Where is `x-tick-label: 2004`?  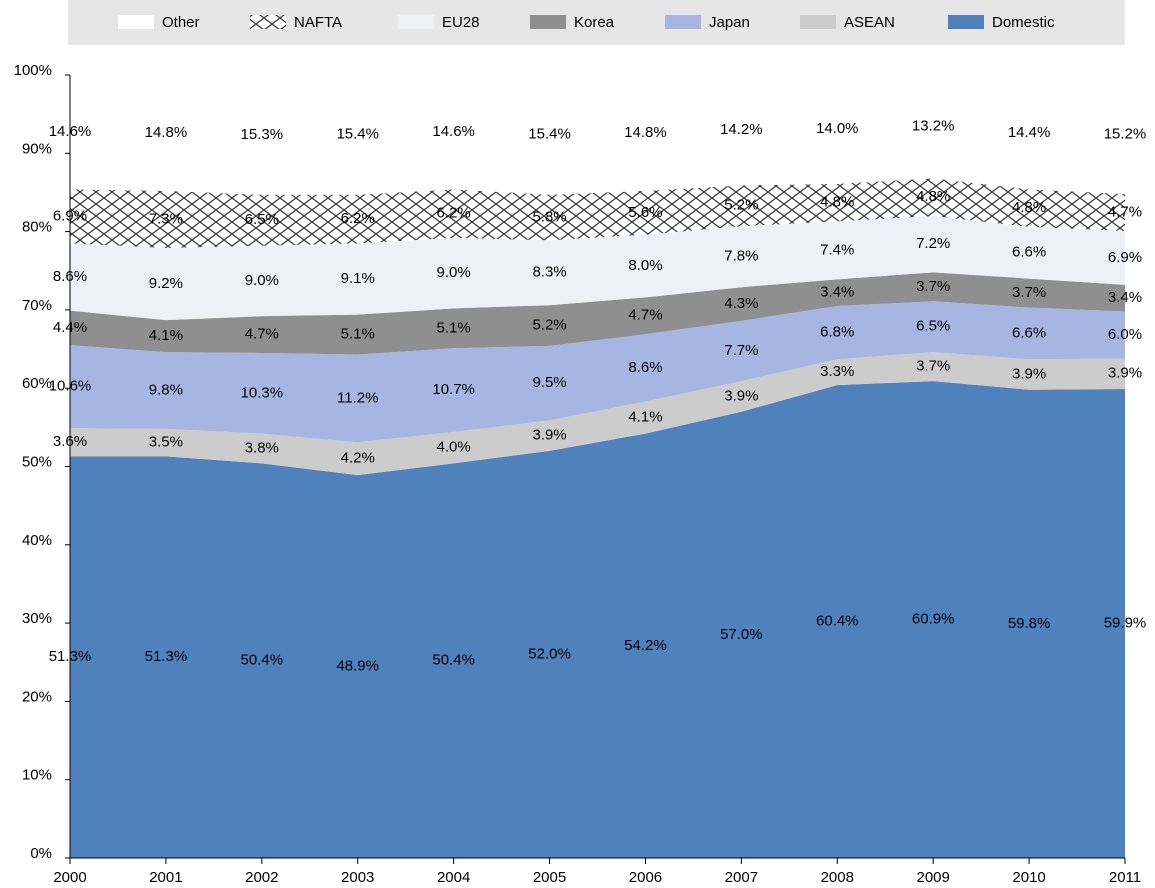 x-tick-label: 2004 is located at coordinates (453, 877).